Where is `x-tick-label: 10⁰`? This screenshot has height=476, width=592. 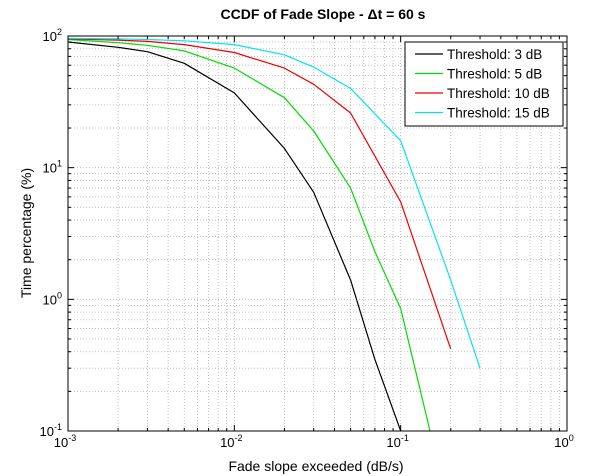
x-tick-label: 10⁰ is located at coordinates (563, 441).